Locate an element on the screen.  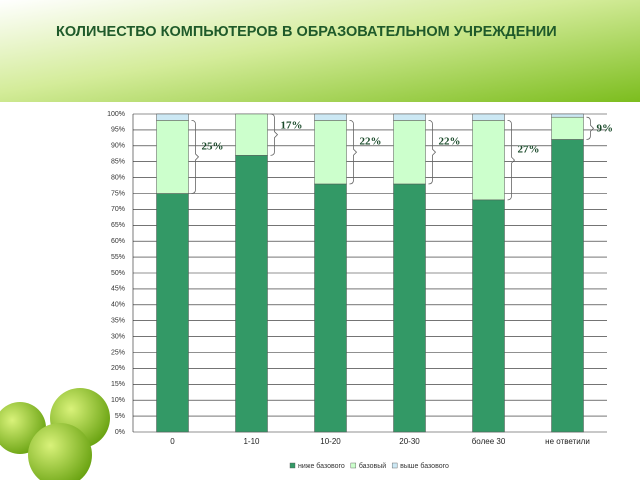
y-tick-label: 75% is located at coordinates (118, 193).